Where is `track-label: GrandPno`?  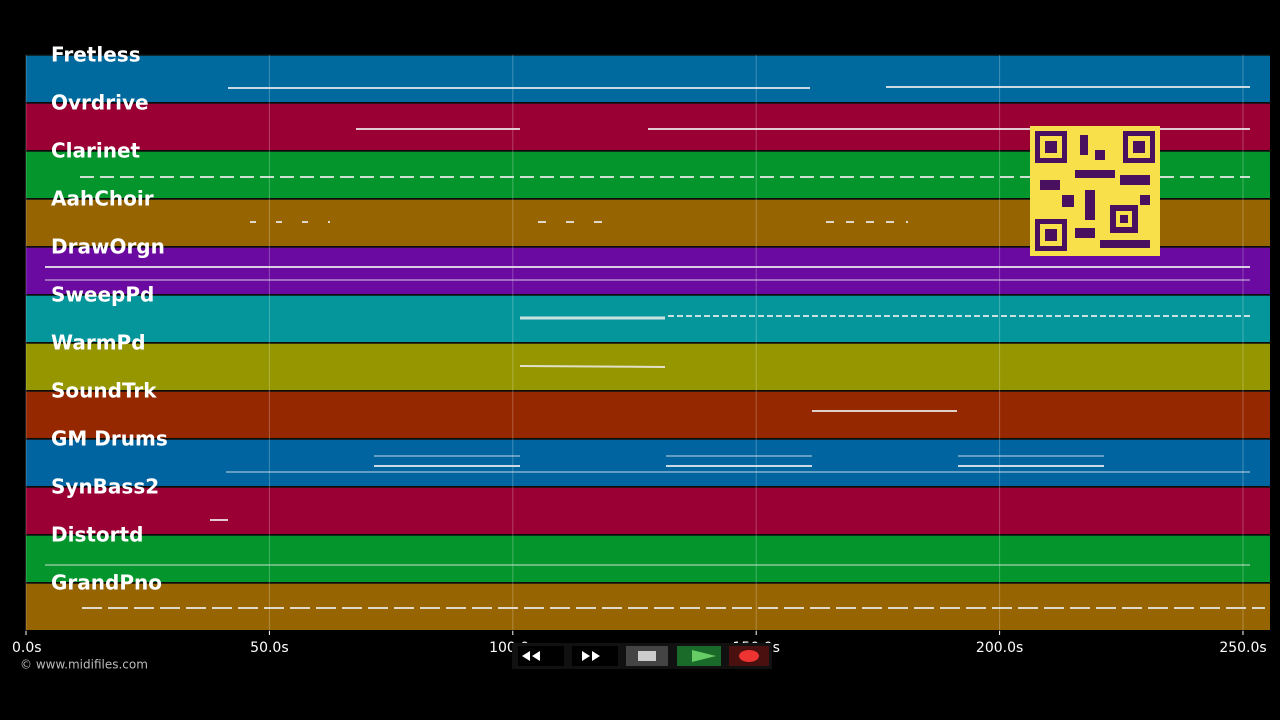 track-label: GrandPno is located at coordinates (106, 583).